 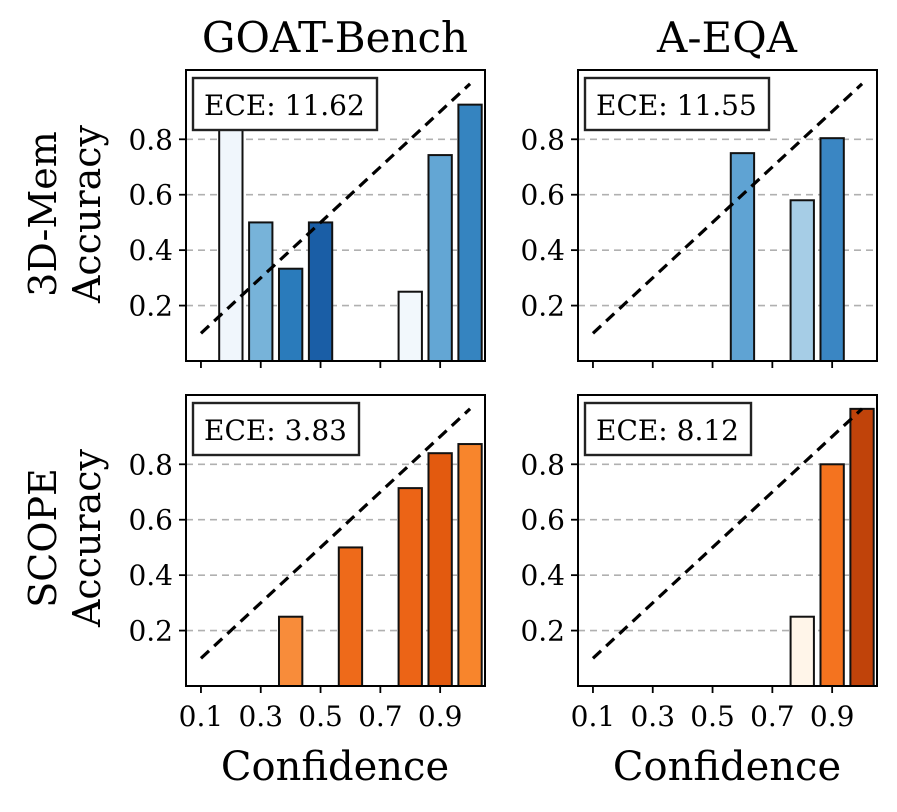 I want to click on ece-label: ECE: 8.12, so click(x=667, y=430).